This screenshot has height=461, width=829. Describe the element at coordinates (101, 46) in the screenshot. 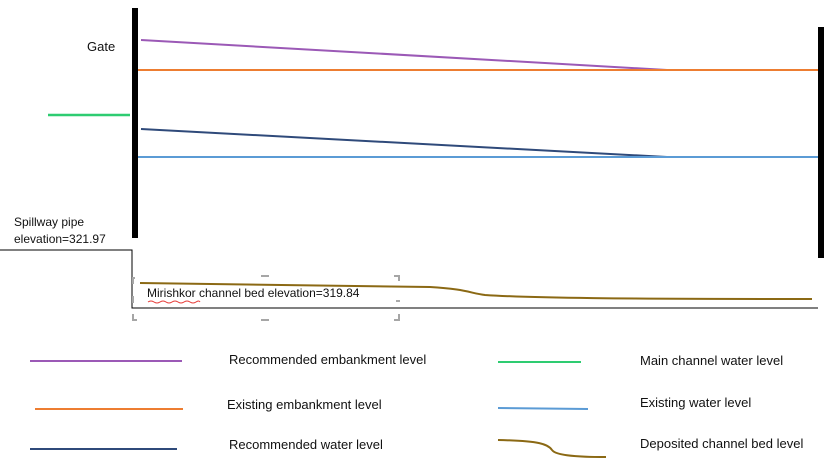

I see `gate-label: Gate` at that location.